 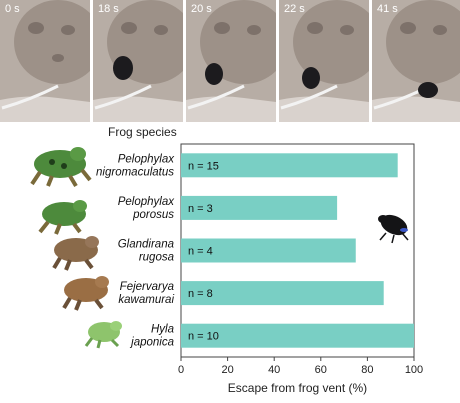 I want to click on frame-time-label: 22 s, so click(x=294, y=9).